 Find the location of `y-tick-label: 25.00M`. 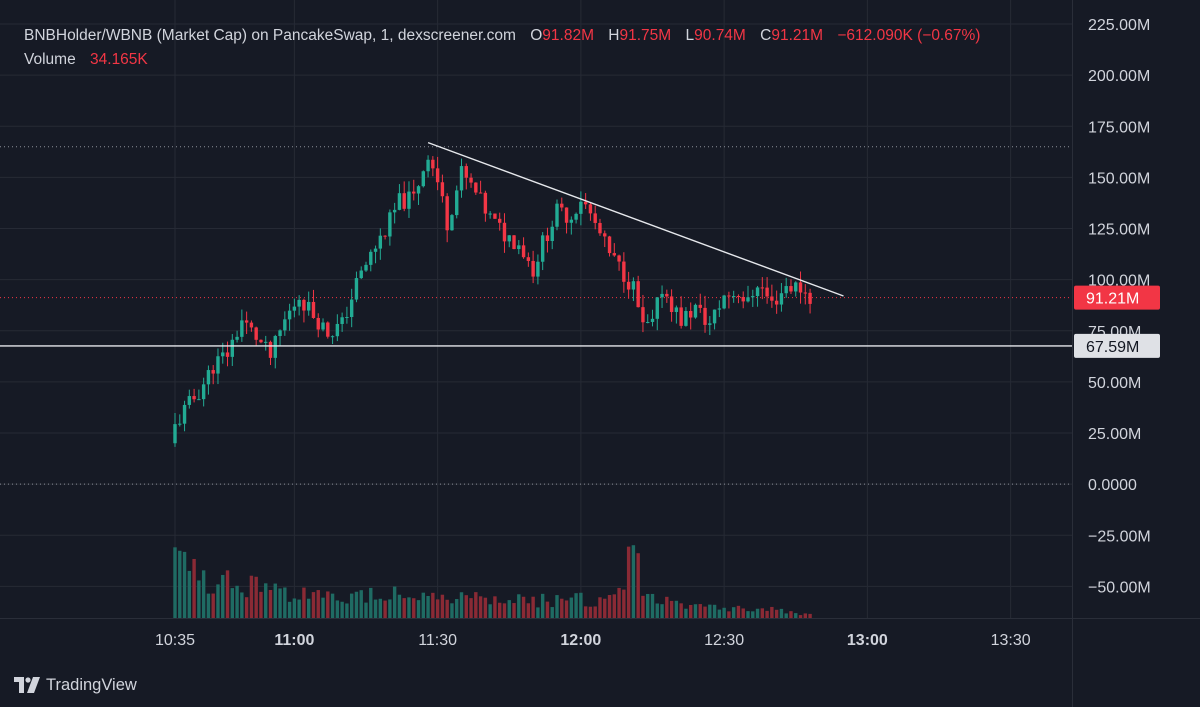

y-tick-label: 25.00M is located at coordinates (1114, 434).